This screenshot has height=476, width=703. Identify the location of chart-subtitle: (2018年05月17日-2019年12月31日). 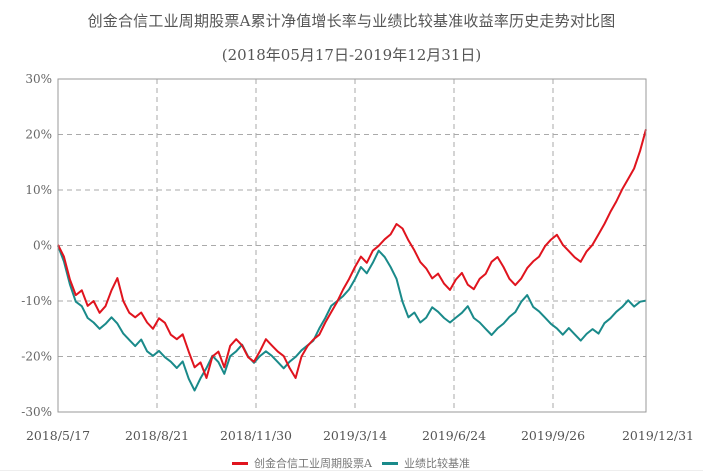
(351, 55).